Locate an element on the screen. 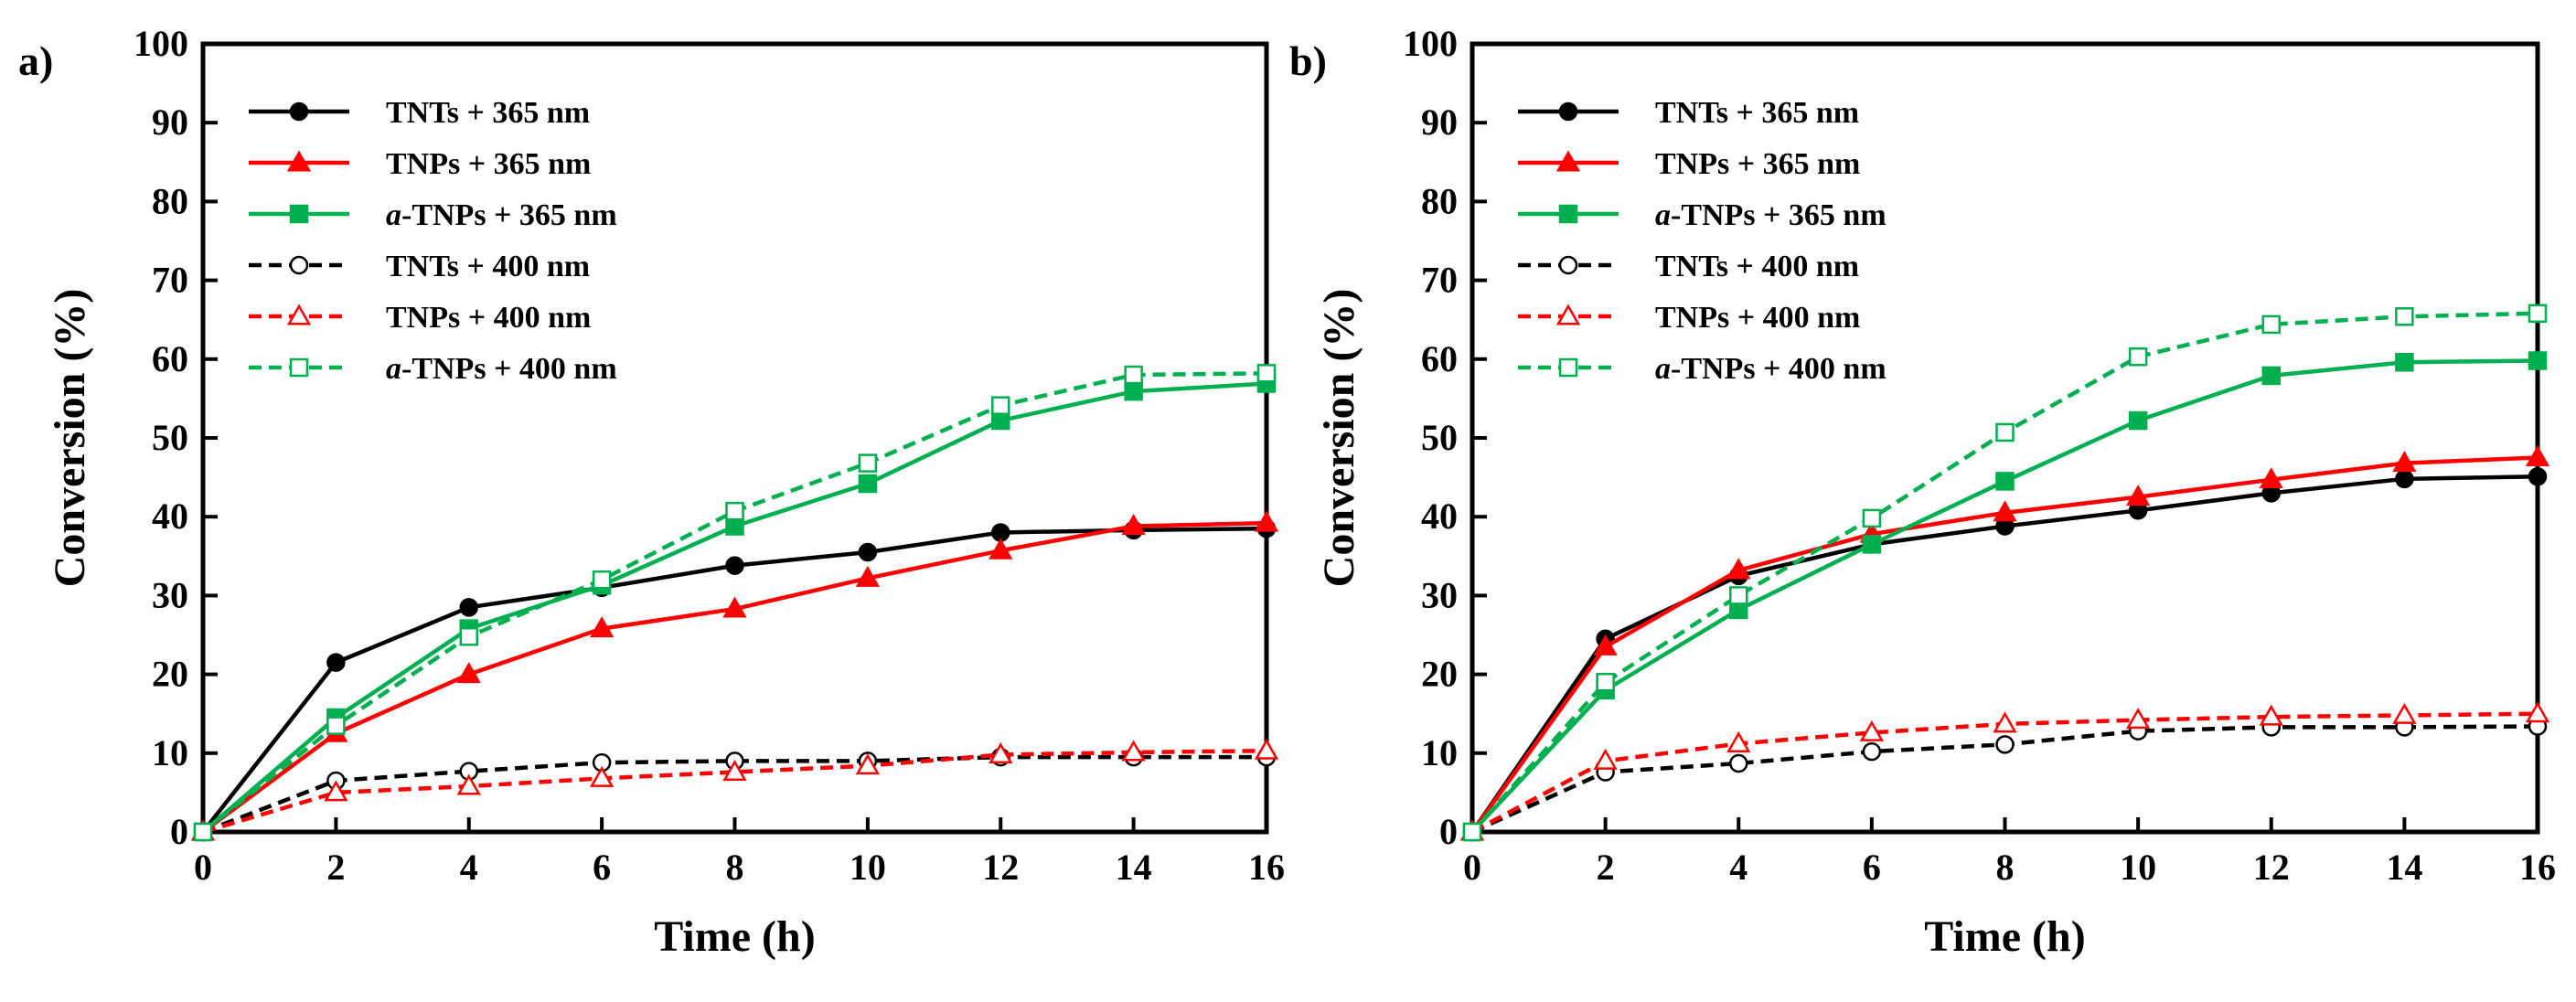  y-tick-label: 100 is located at coordinates (161, 43).